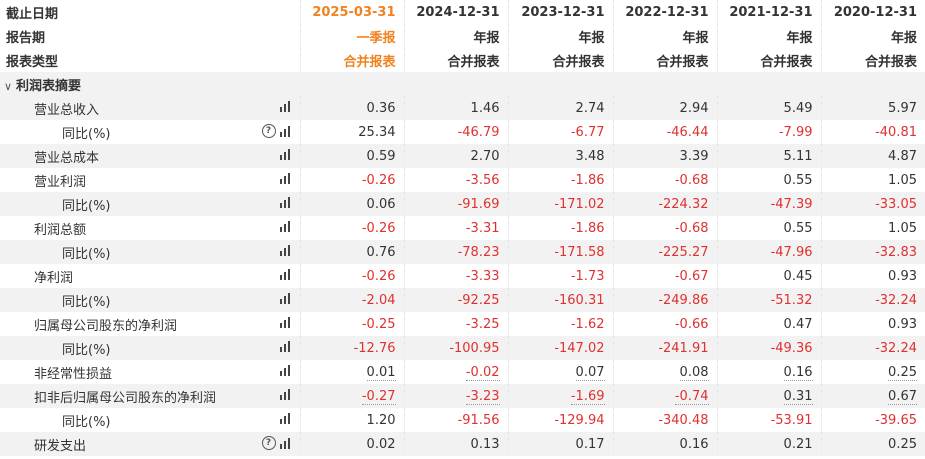  Describe the element at coordinates (67, 110) in the screenshot. I see `row-label: 营业总收入` at that location.